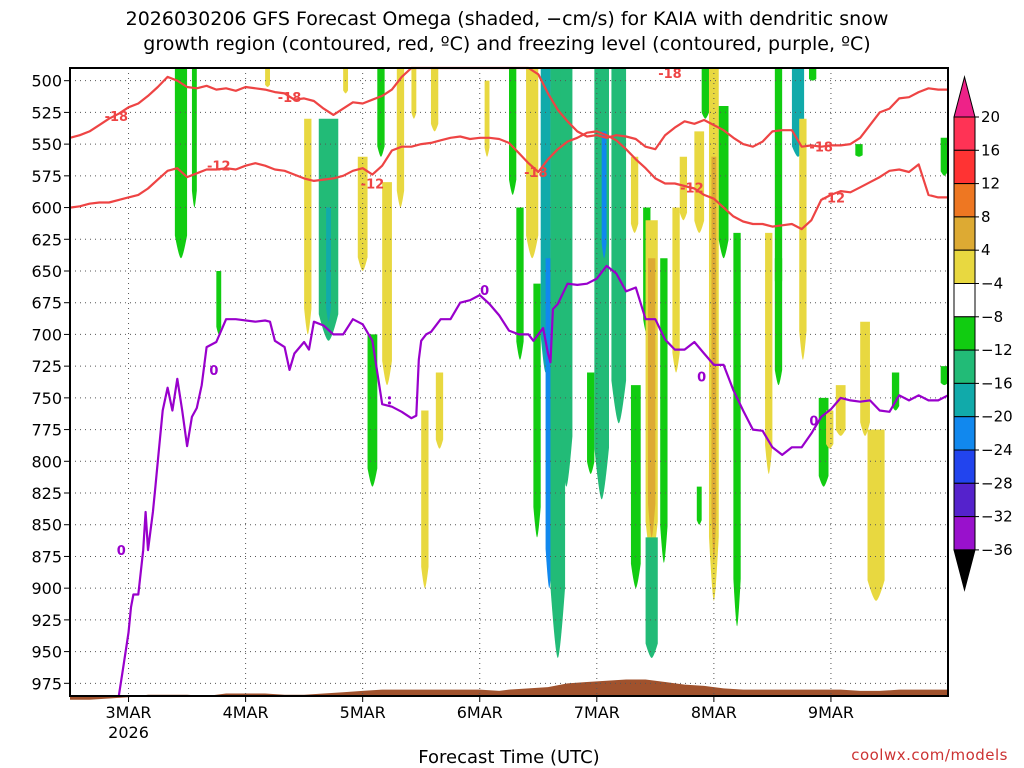 The width and height of the screenshot is (1024, 768). What do you see at coordinates (990, 150) in the screenshot?
I see `colorbar-label: 16` at bounding box center [990, 150].